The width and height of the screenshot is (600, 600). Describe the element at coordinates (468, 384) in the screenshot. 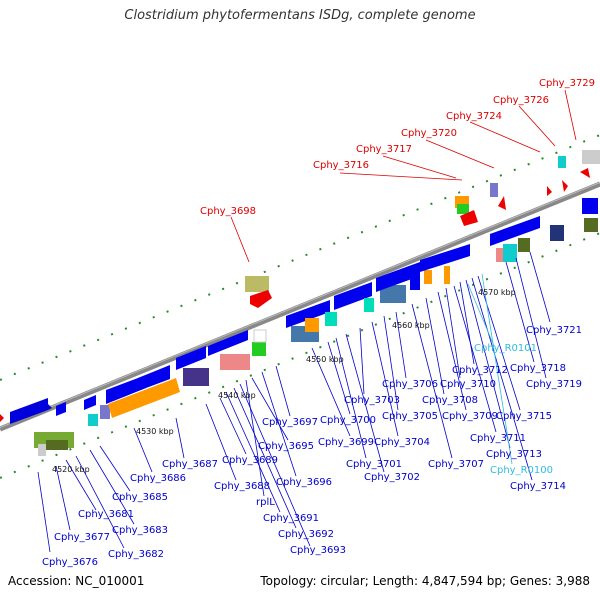

I see `gene-label: Cphy_3710` at that location.